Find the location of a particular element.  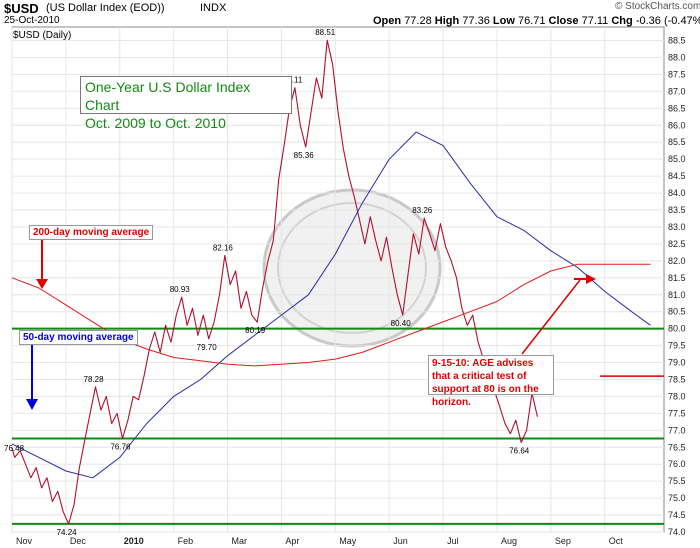

y-tick-label: 83.5 is located at coordinates (677, 210).